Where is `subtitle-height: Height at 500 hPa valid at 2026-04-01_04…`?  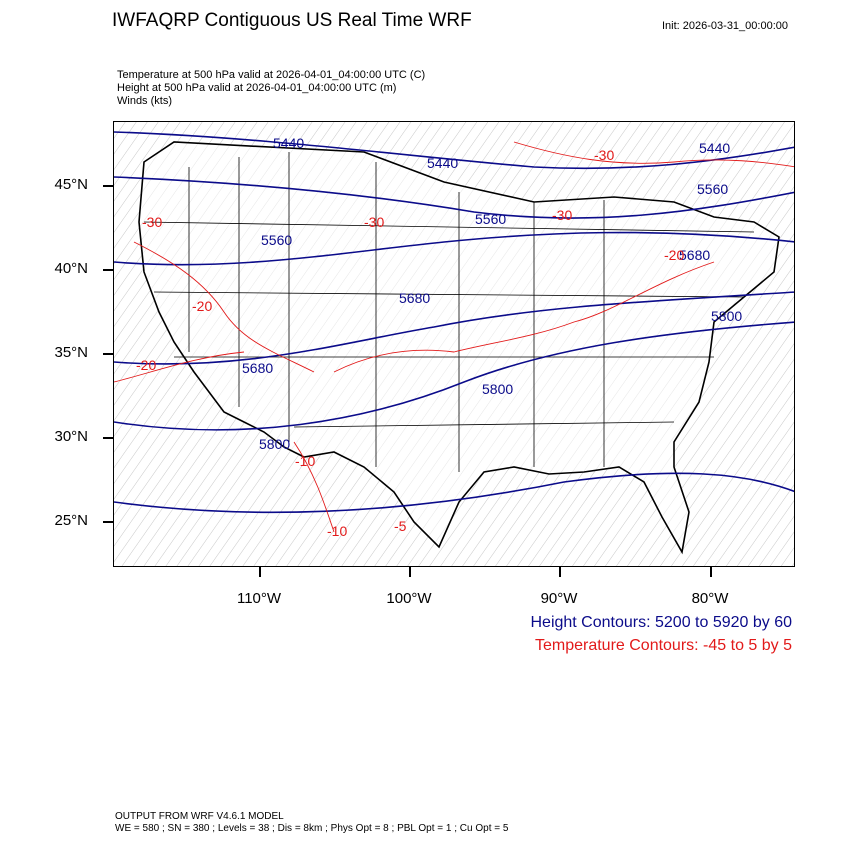
subtitle-height: Height at 500 hPa valid at 2026-04-01_04… is located at coordinates (257, 88).